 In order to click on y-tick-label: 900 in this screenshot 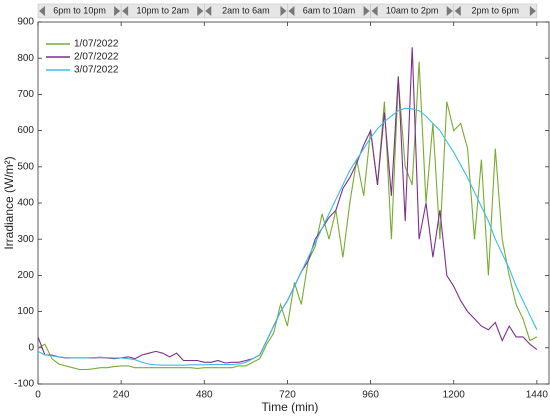, I will do `click(25, 22)`.